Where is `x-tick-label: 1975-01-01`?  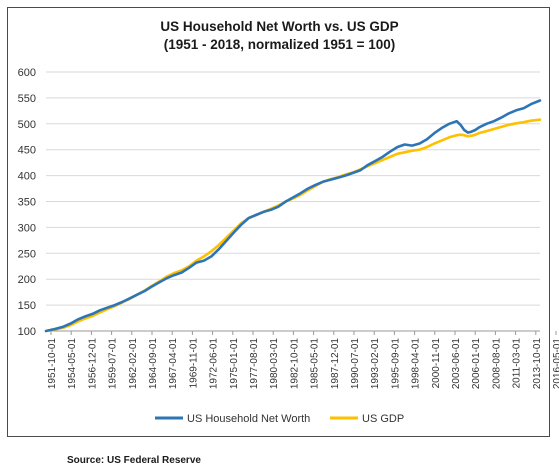 x-tick-label: 1975-01-01 is located at coordinates (234, 364).